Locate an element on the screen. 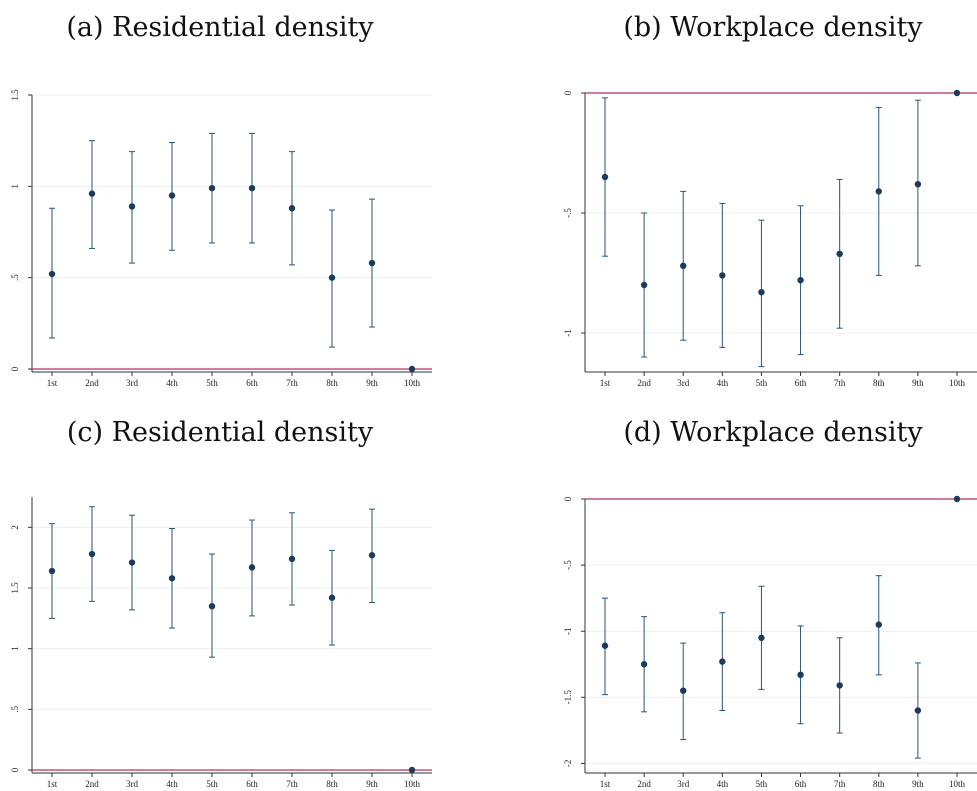  y-tick-label: 1 is located at coordinates (15, 186).